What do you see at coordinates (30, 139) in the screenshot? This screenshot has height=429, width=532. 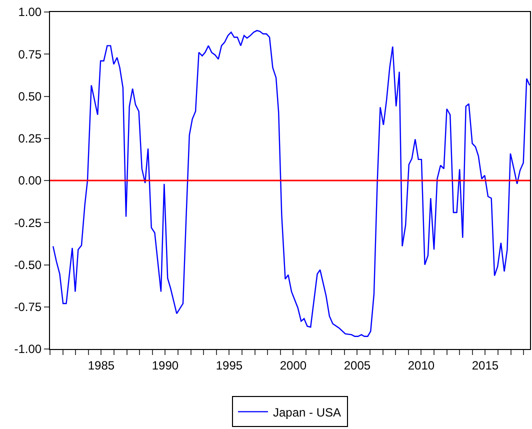 I see `y-tick-label: 0.25` at bounding box center [30, 139].